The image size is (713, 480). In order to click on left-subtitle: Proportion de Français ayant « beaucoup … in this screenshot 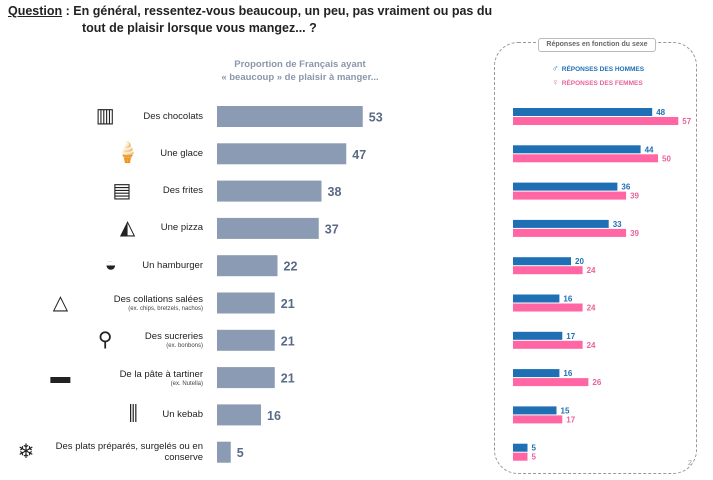, I will do `click(300, 71)`.